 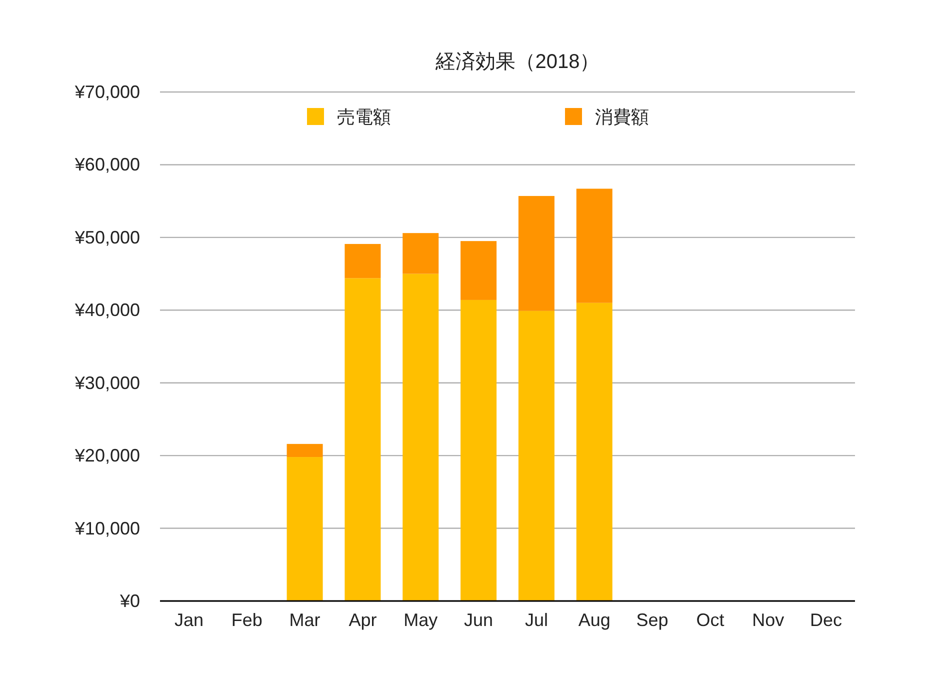 What do you see at coordinates (536, 620) in the screenshot?
I see `x-tick-label: Jul` at bounding box center [536, 620].